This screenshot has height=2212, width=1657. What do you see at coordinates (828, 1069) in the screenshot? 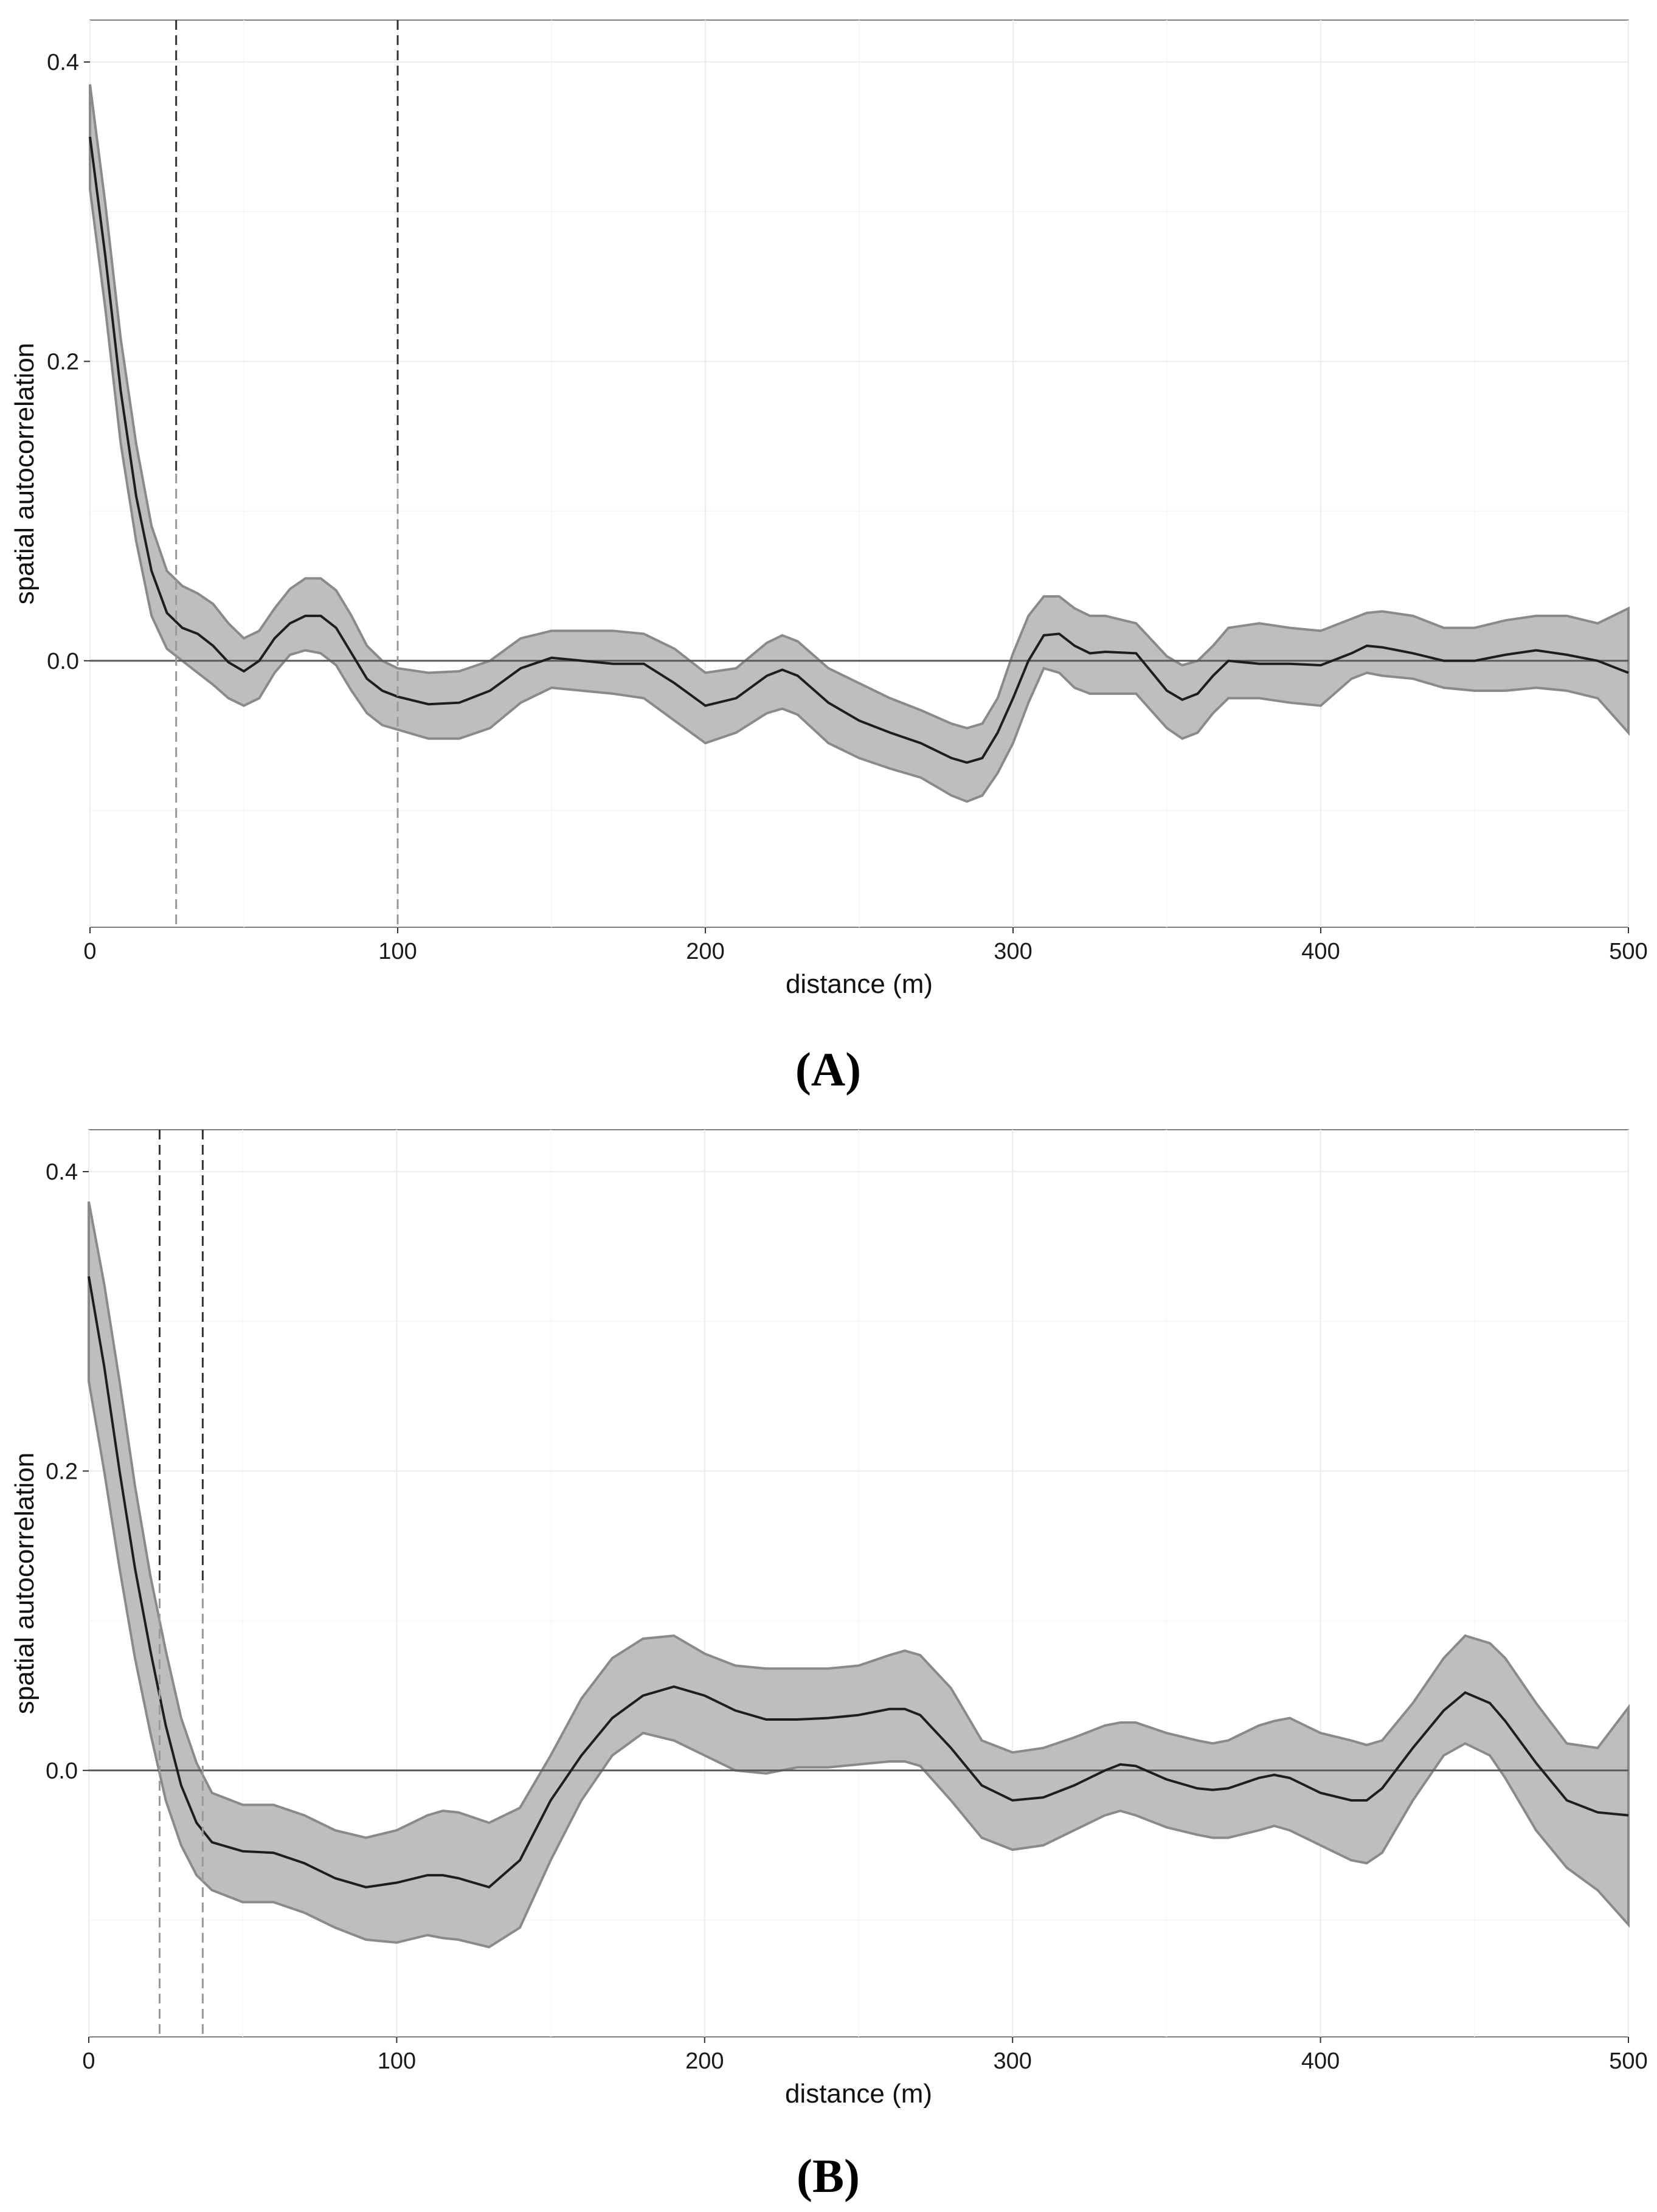
I see `panel-label-a: (A)` at bounding box center [828, 1069].